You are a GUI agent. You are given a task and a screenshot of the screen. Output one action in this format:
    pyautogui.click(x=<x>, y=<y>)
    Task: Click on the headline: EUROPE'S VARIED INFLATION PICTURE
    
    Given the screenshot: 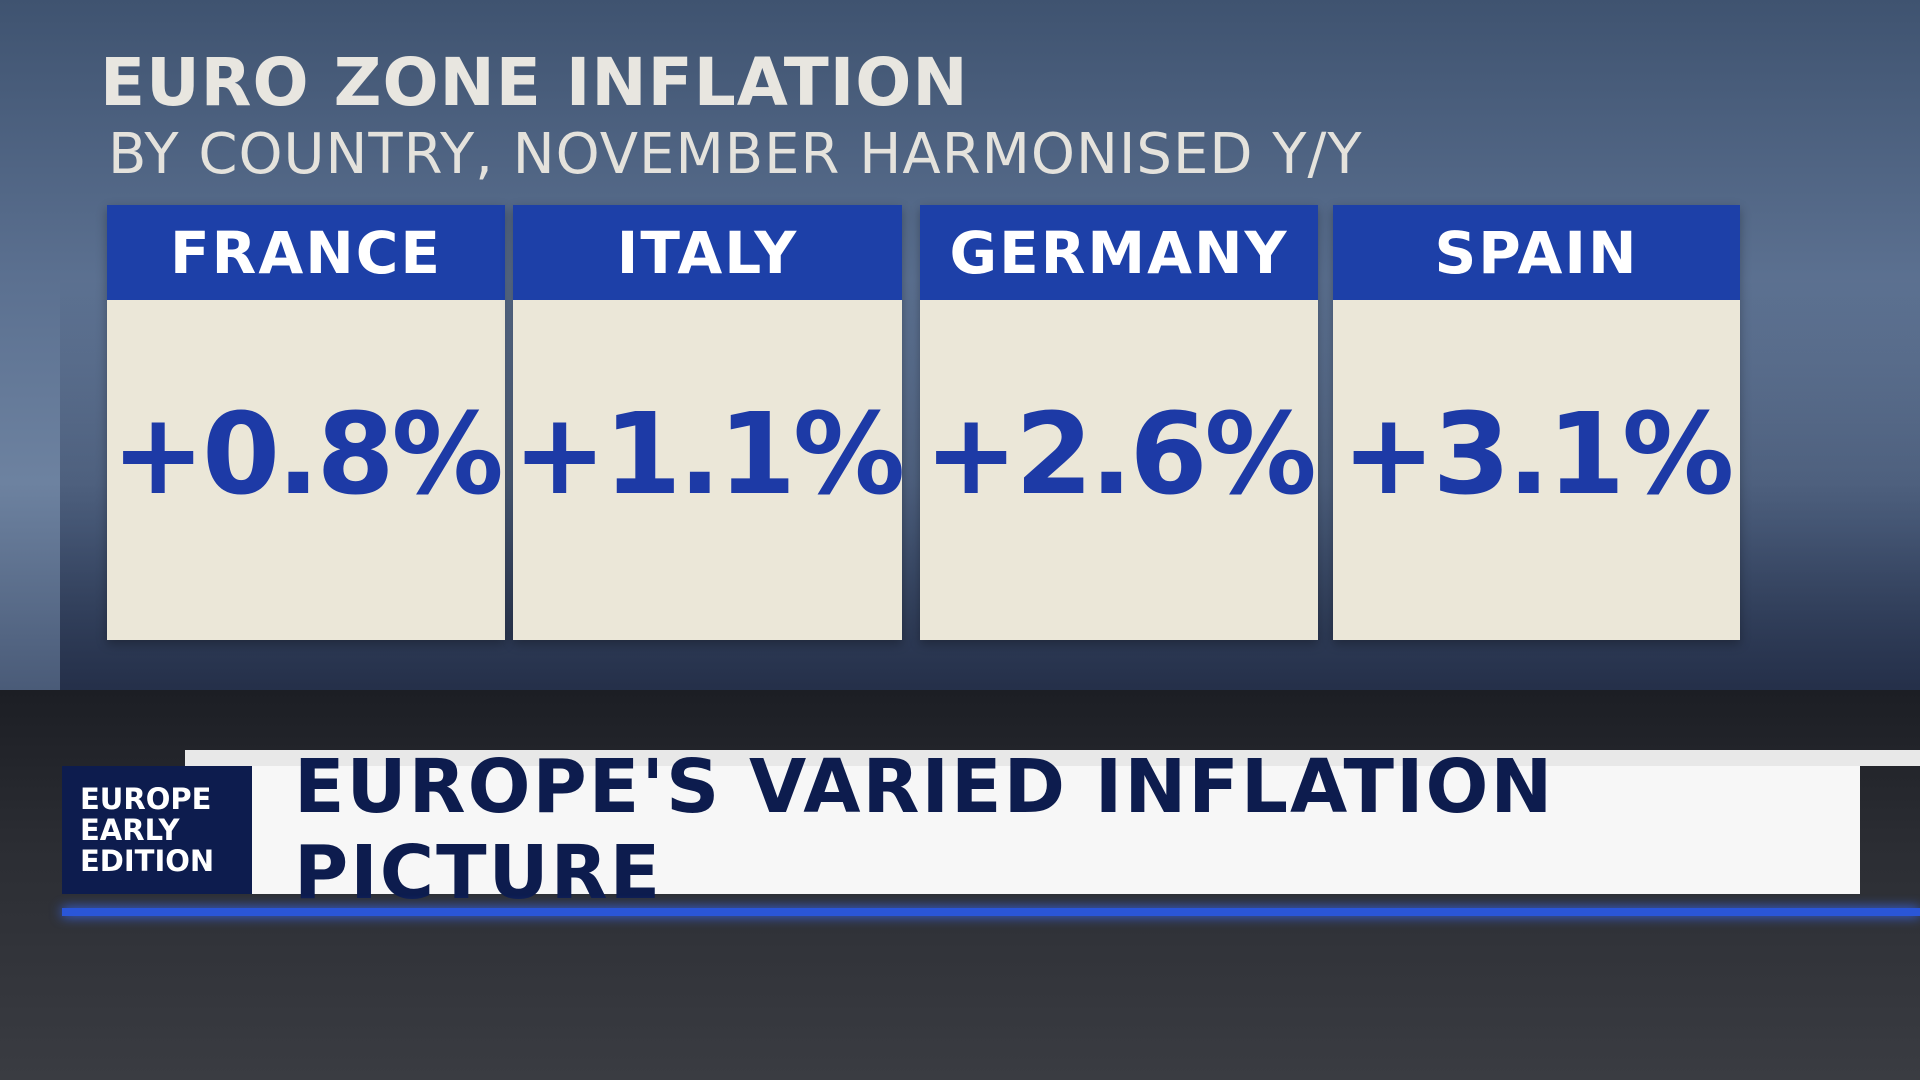 What is the action you would take?
    pyautogui.click(x=924, y=830)
    